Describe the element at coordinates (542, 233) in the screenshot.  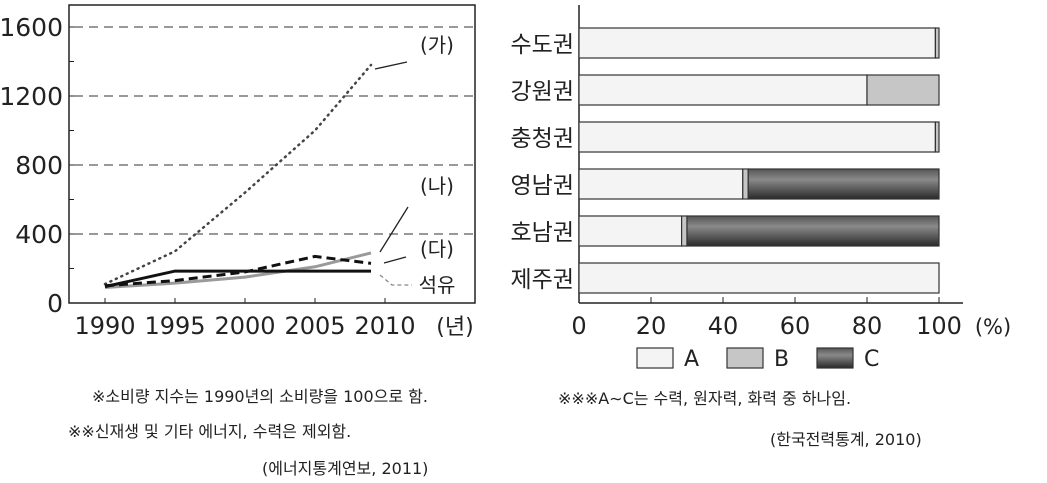
I see `category-label: 호남권` at that location.